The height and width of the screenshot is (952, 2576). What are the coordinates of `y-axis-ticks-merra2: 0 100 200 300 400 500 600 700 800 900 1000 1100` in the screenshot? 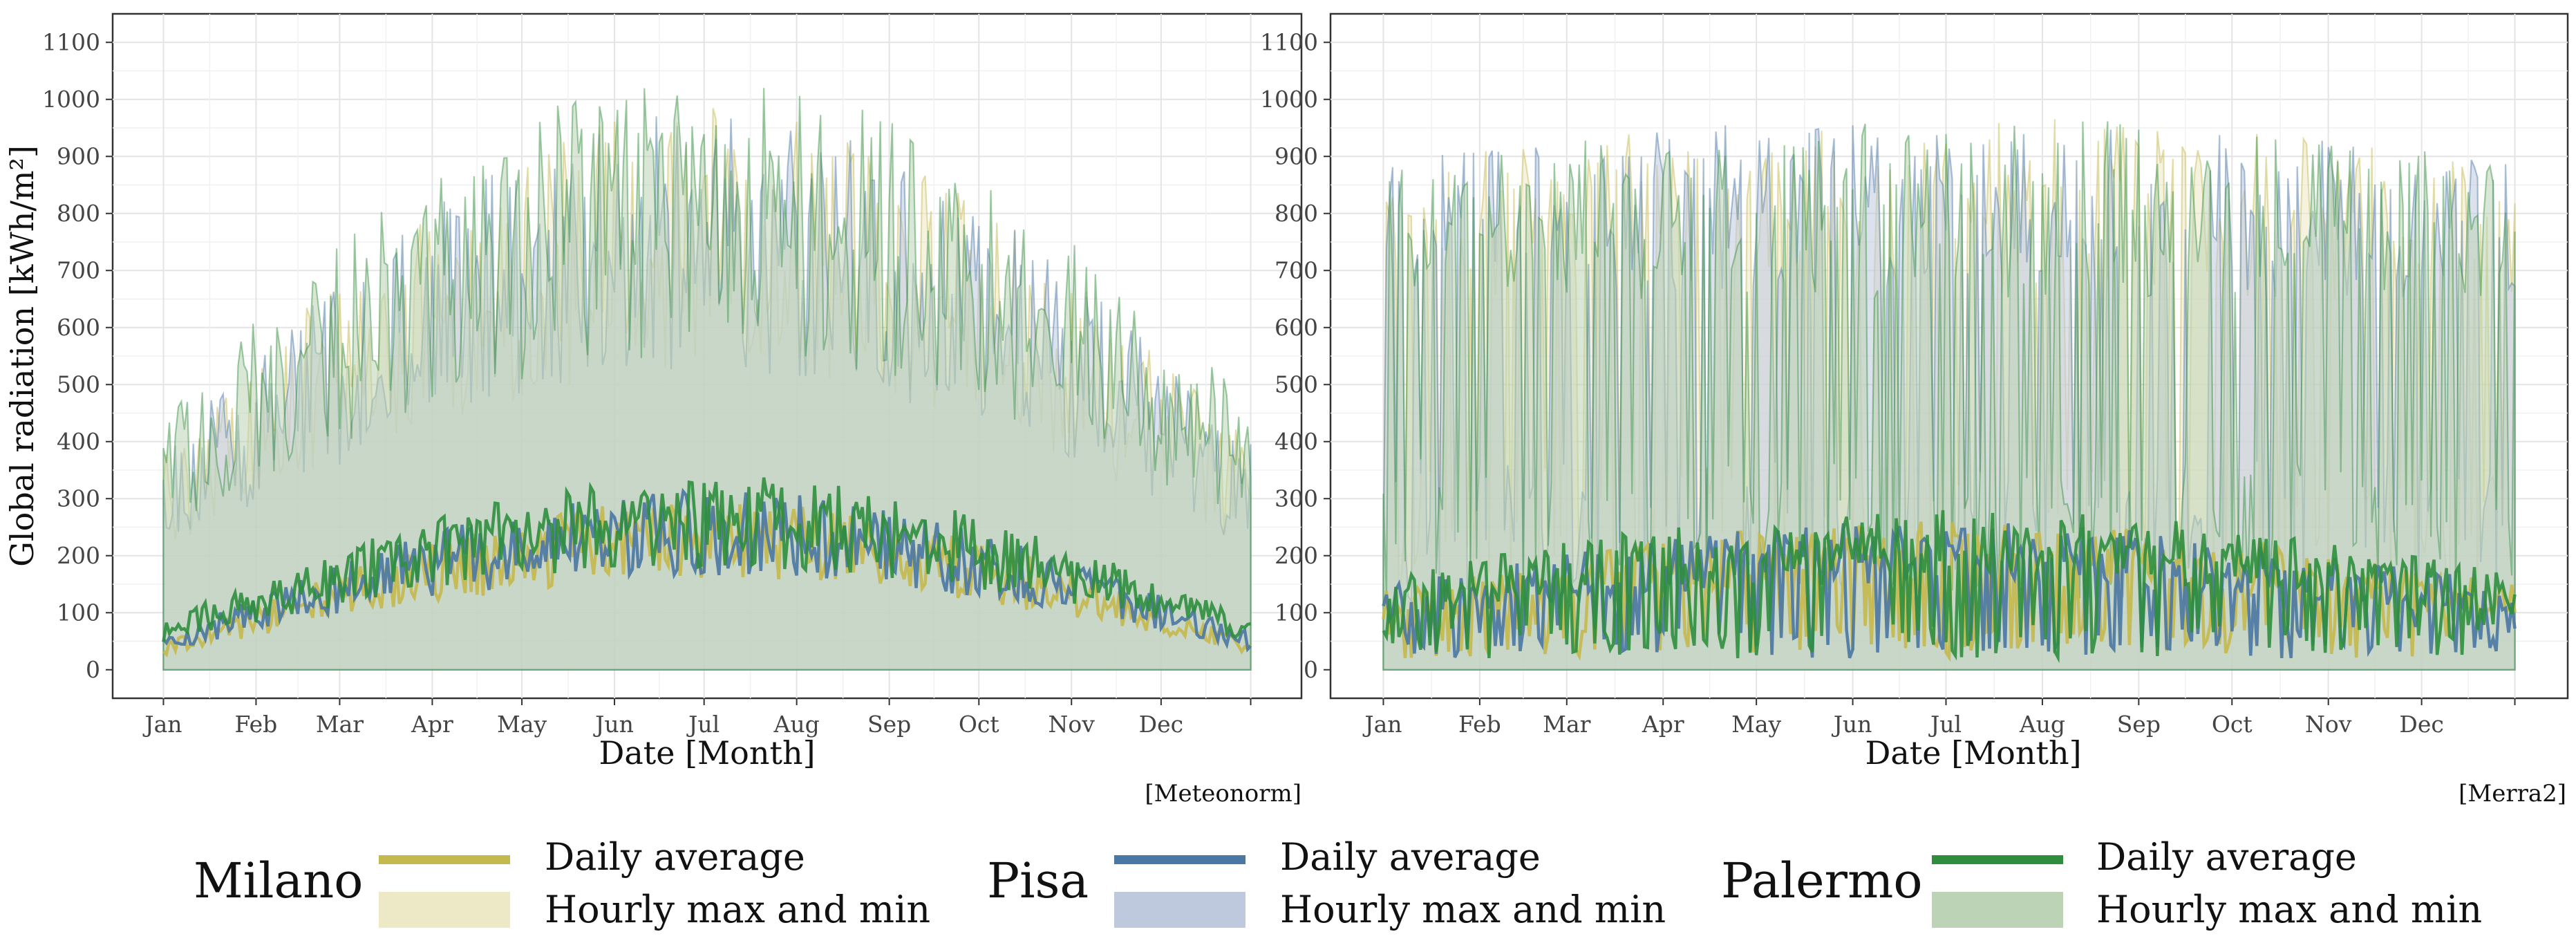 It's located at (1295, 355).